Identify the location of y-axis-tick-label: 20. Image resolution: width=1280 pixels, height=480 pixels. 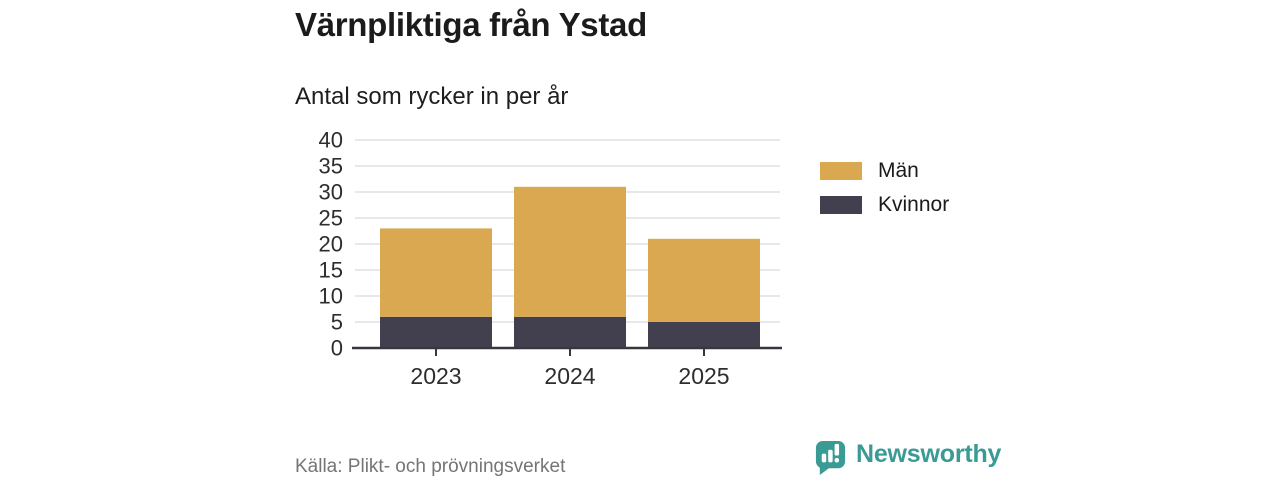
(331, 244).